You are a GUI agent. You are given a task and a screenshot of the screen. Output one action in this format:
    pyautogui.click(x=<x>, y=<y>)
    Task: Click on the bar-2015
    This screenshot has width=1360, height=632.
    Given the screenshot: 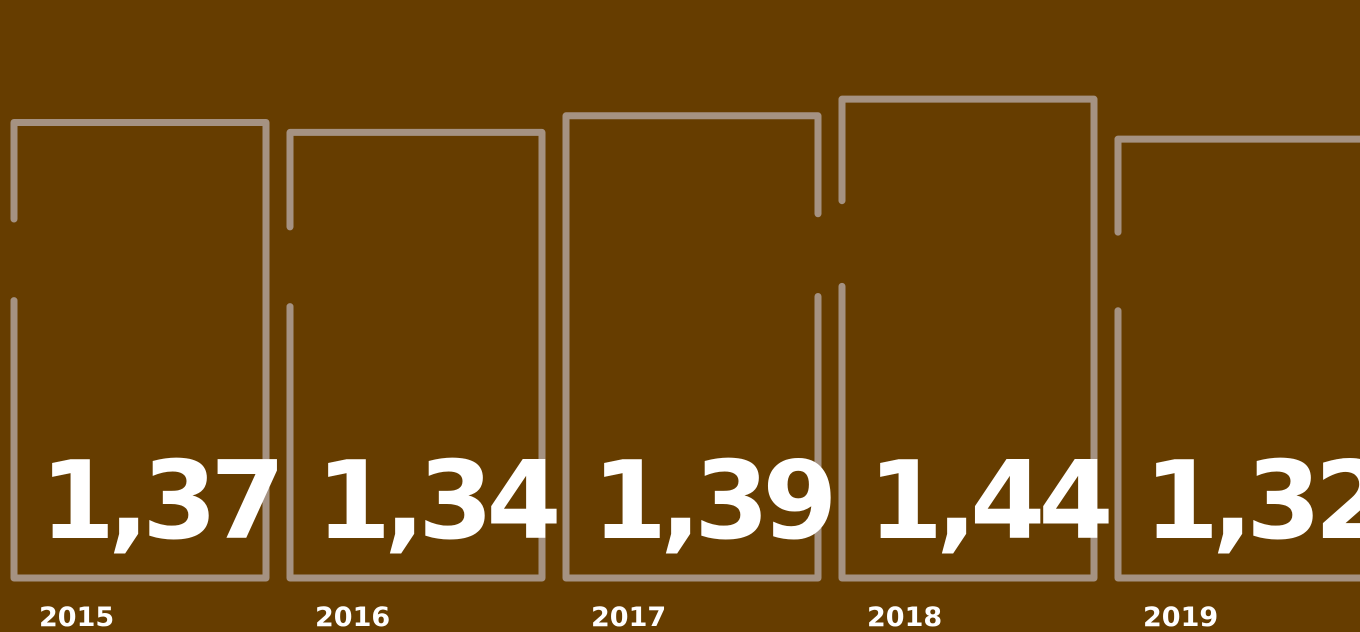 What is the action you would take?
    pyautogui.click(x=140, y=350)
    